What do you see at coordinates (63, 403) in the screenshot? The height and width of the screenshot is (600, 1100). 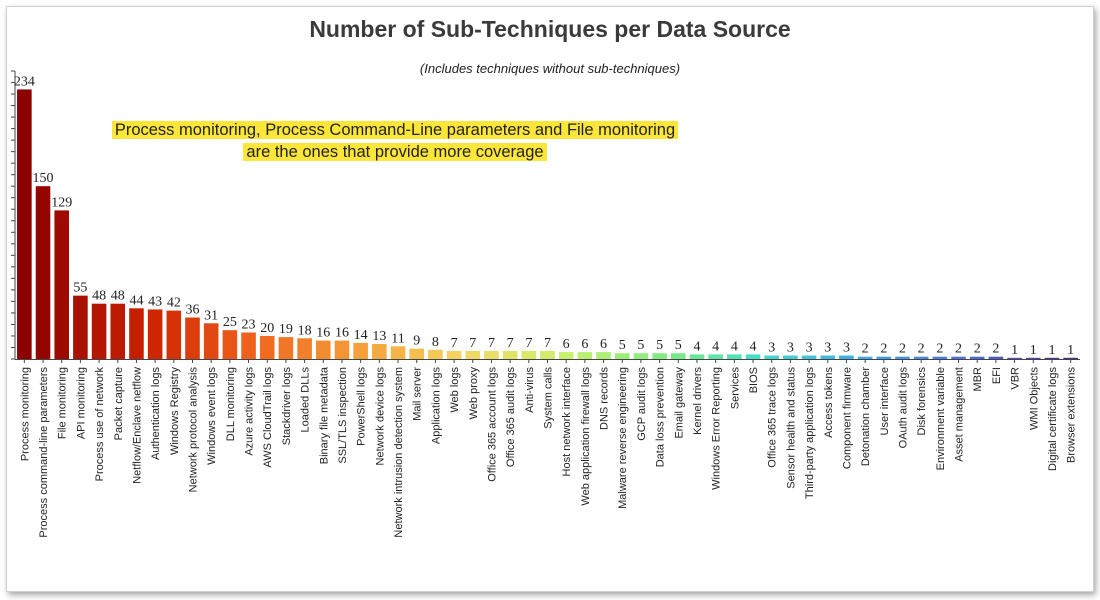 I see `x-tick-label-2: File monitoring` at bounding box center [63, 403].